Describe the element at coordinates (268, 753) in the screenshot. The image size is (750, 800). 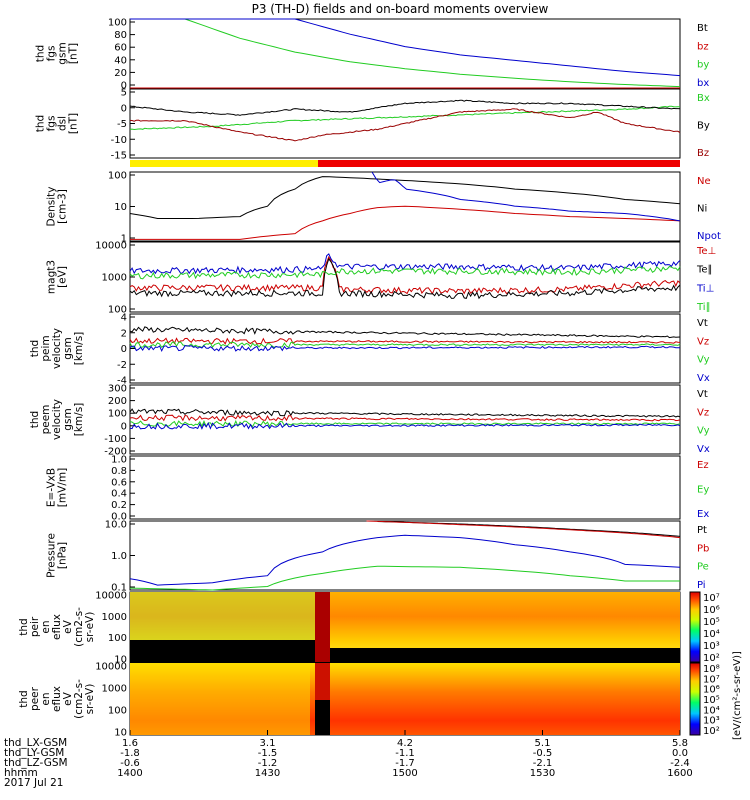
I see `xaxis-value: -1.5` at that location.